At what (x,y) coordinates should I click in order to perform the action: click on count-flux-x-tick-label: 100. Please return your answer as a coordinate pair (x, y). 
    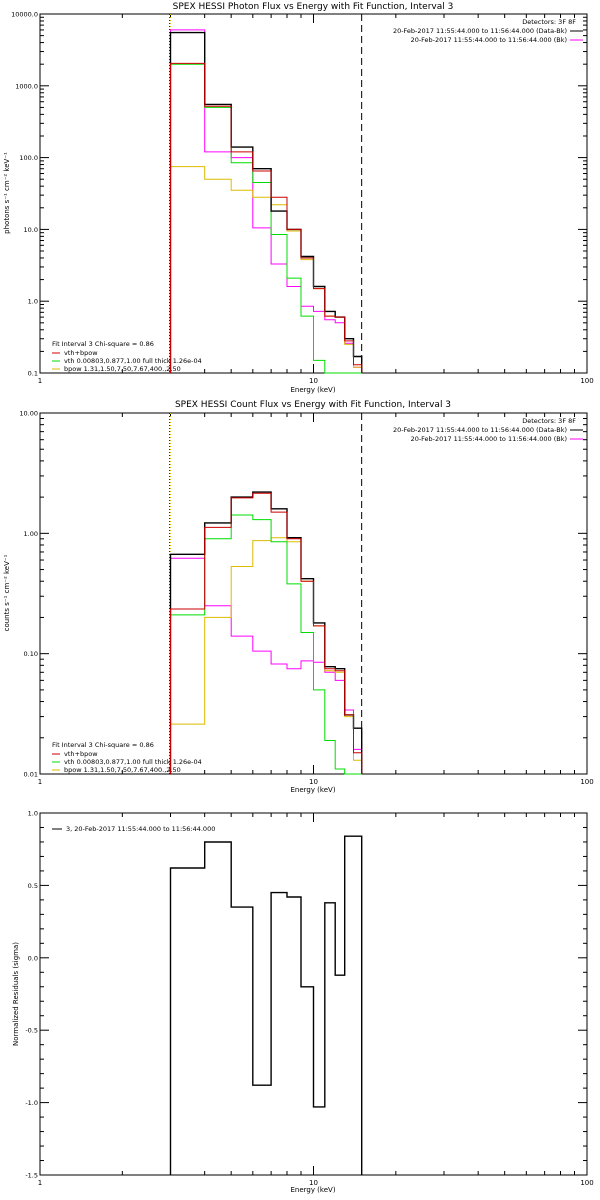
    Looking at the image, I should click on (586, 782).